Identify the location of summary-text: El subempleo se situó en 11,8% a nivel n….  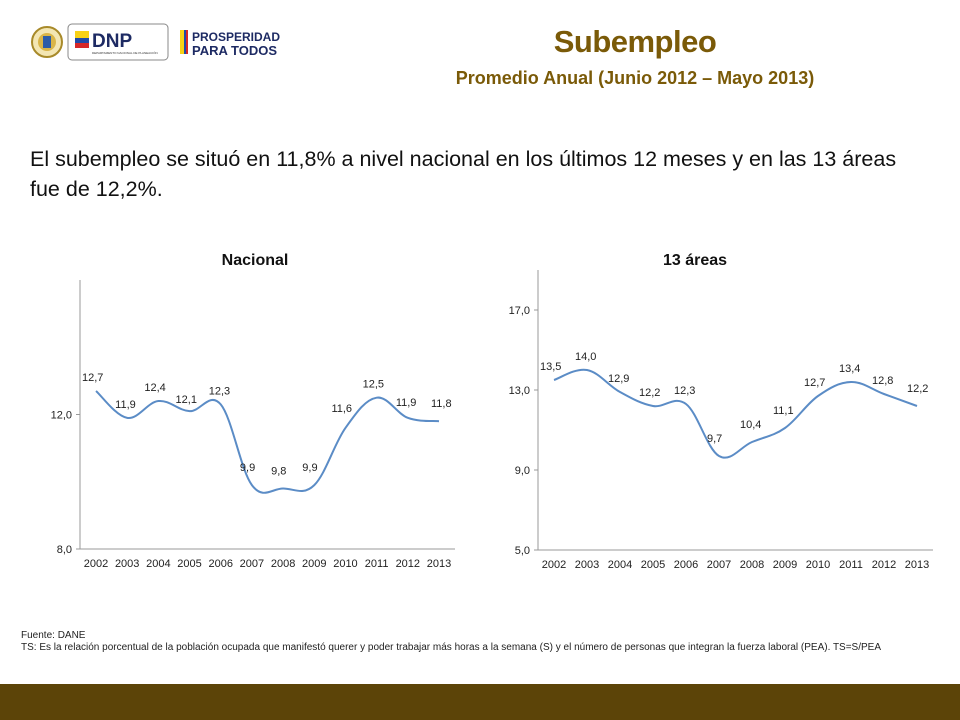
(463, 174).